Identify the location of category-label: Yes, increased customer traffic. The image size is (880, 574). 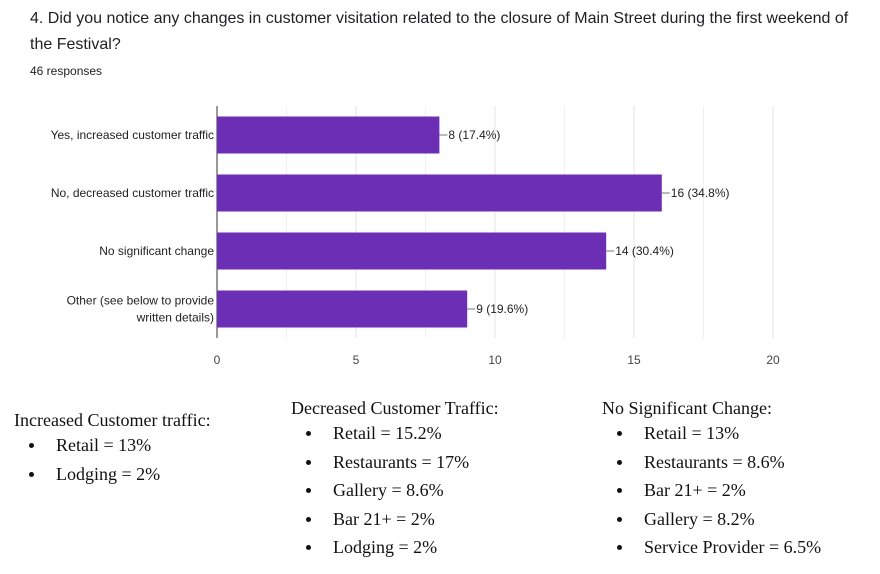
(132, 135).